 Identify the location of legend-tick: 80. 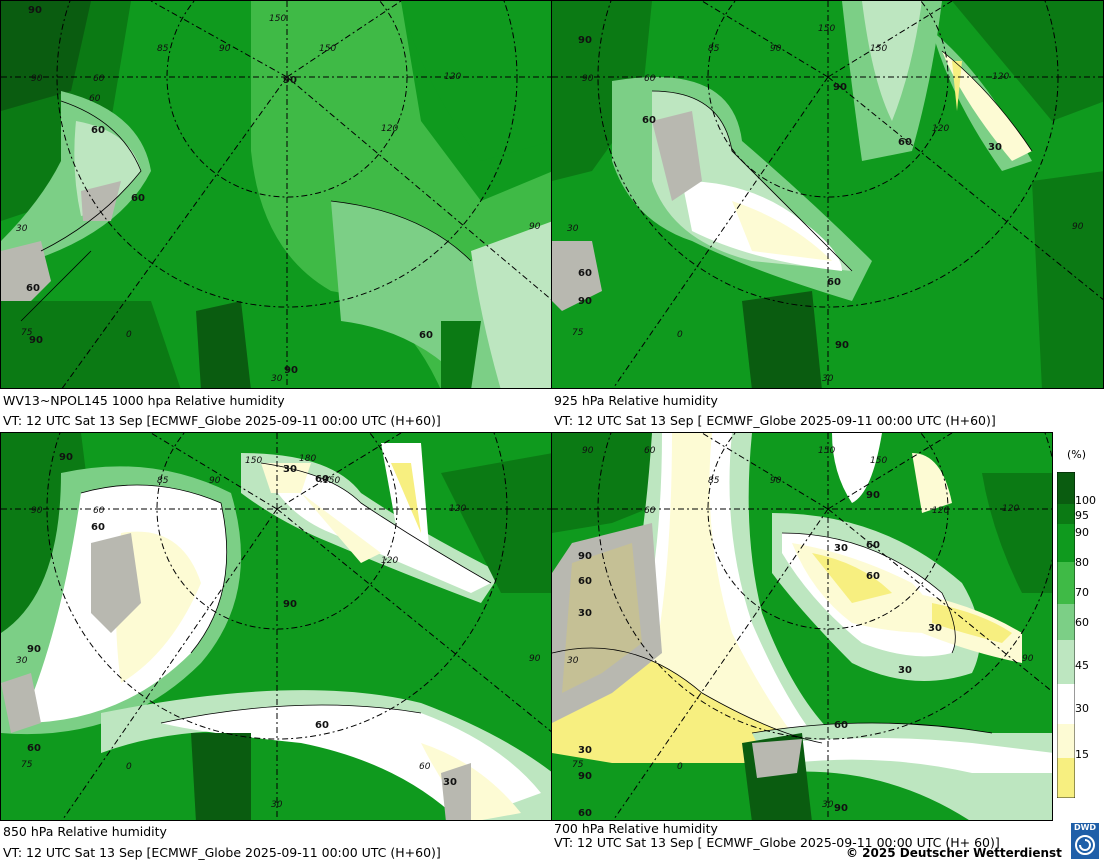
(1082, 562).